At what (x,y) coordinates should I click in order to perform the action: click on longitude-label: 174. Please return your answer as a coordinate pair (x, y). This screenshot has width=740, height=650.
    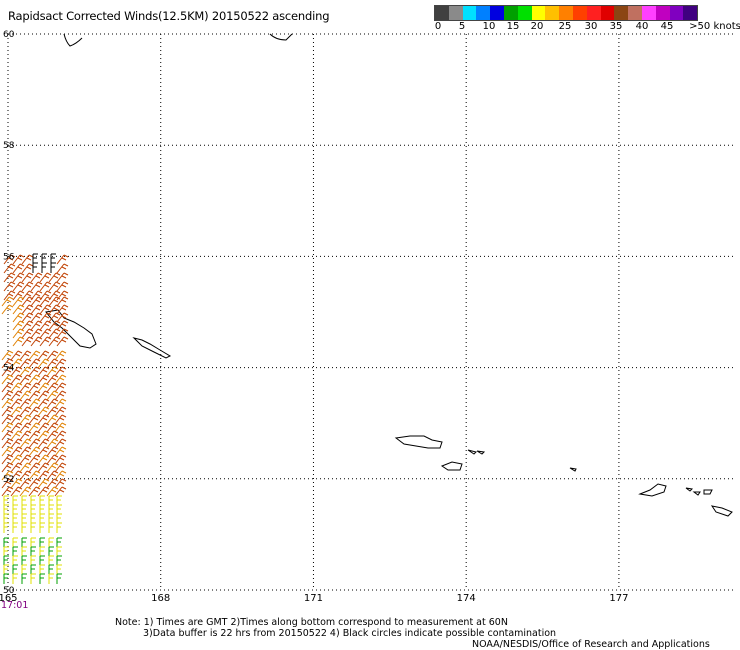
    Looking at the image, I should click on (466, 598).